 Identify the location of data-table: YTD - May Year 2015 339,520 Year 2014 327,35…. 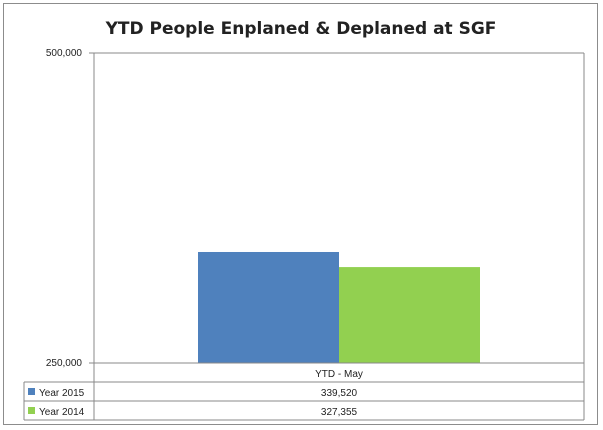
(304, 391).